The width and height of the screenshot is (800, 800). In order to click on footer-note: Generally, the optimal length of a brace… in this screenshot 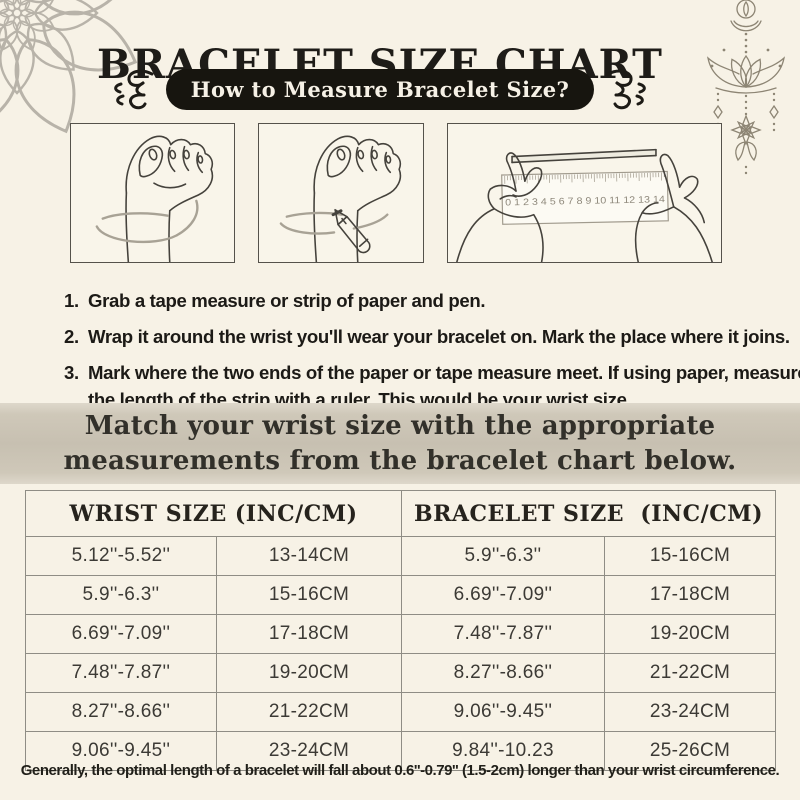, I will do `click(400, 770)`.